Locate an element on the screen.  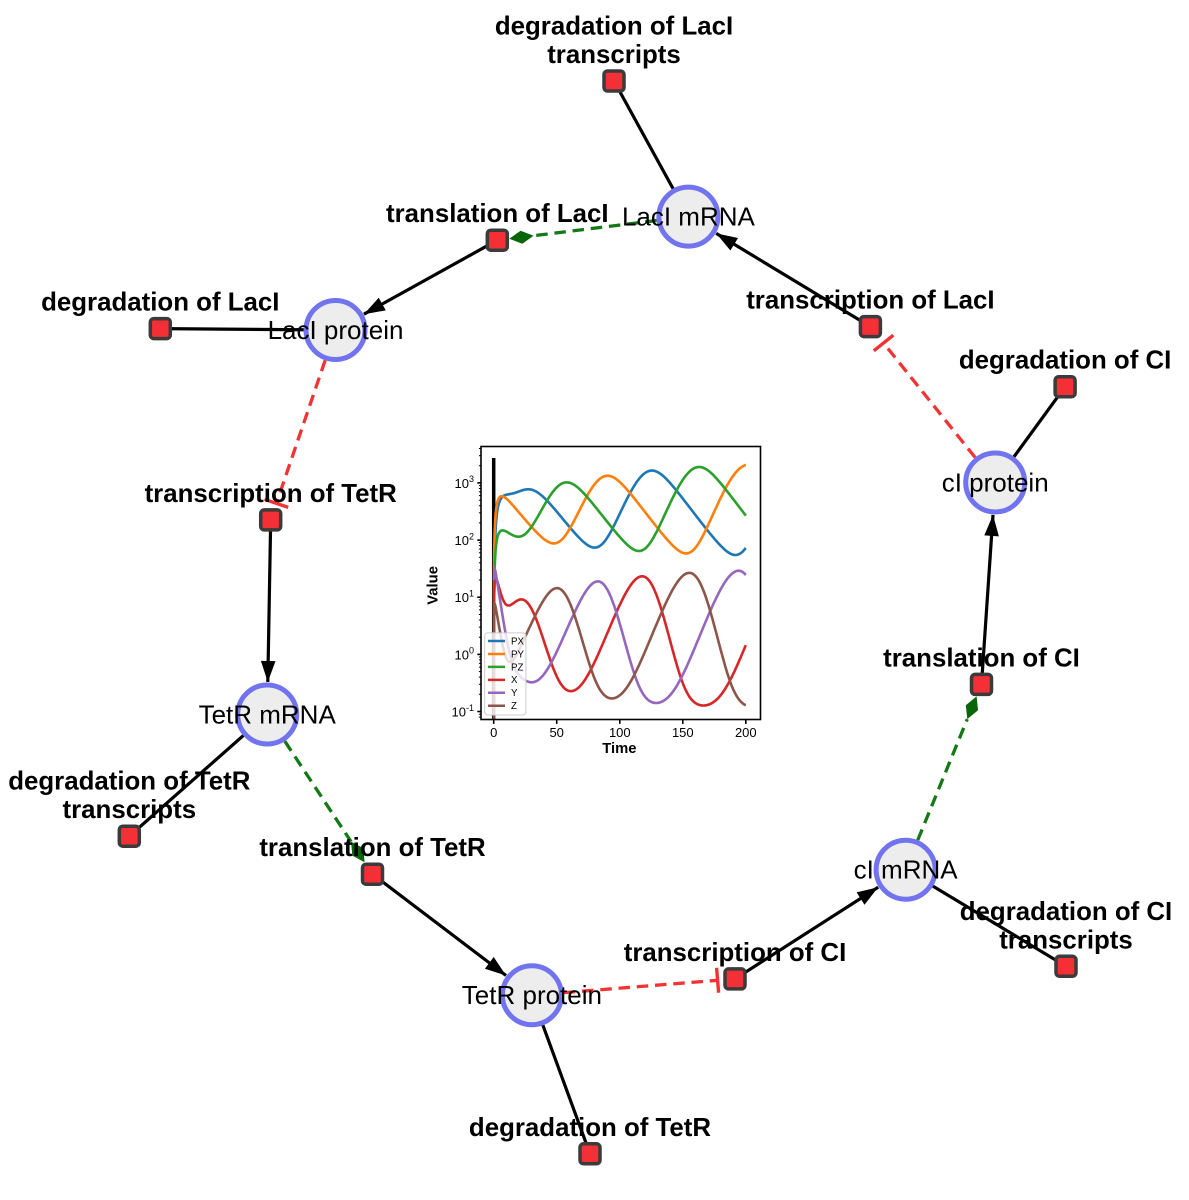
svg-text: PZ is located at coordinates (517, 667).